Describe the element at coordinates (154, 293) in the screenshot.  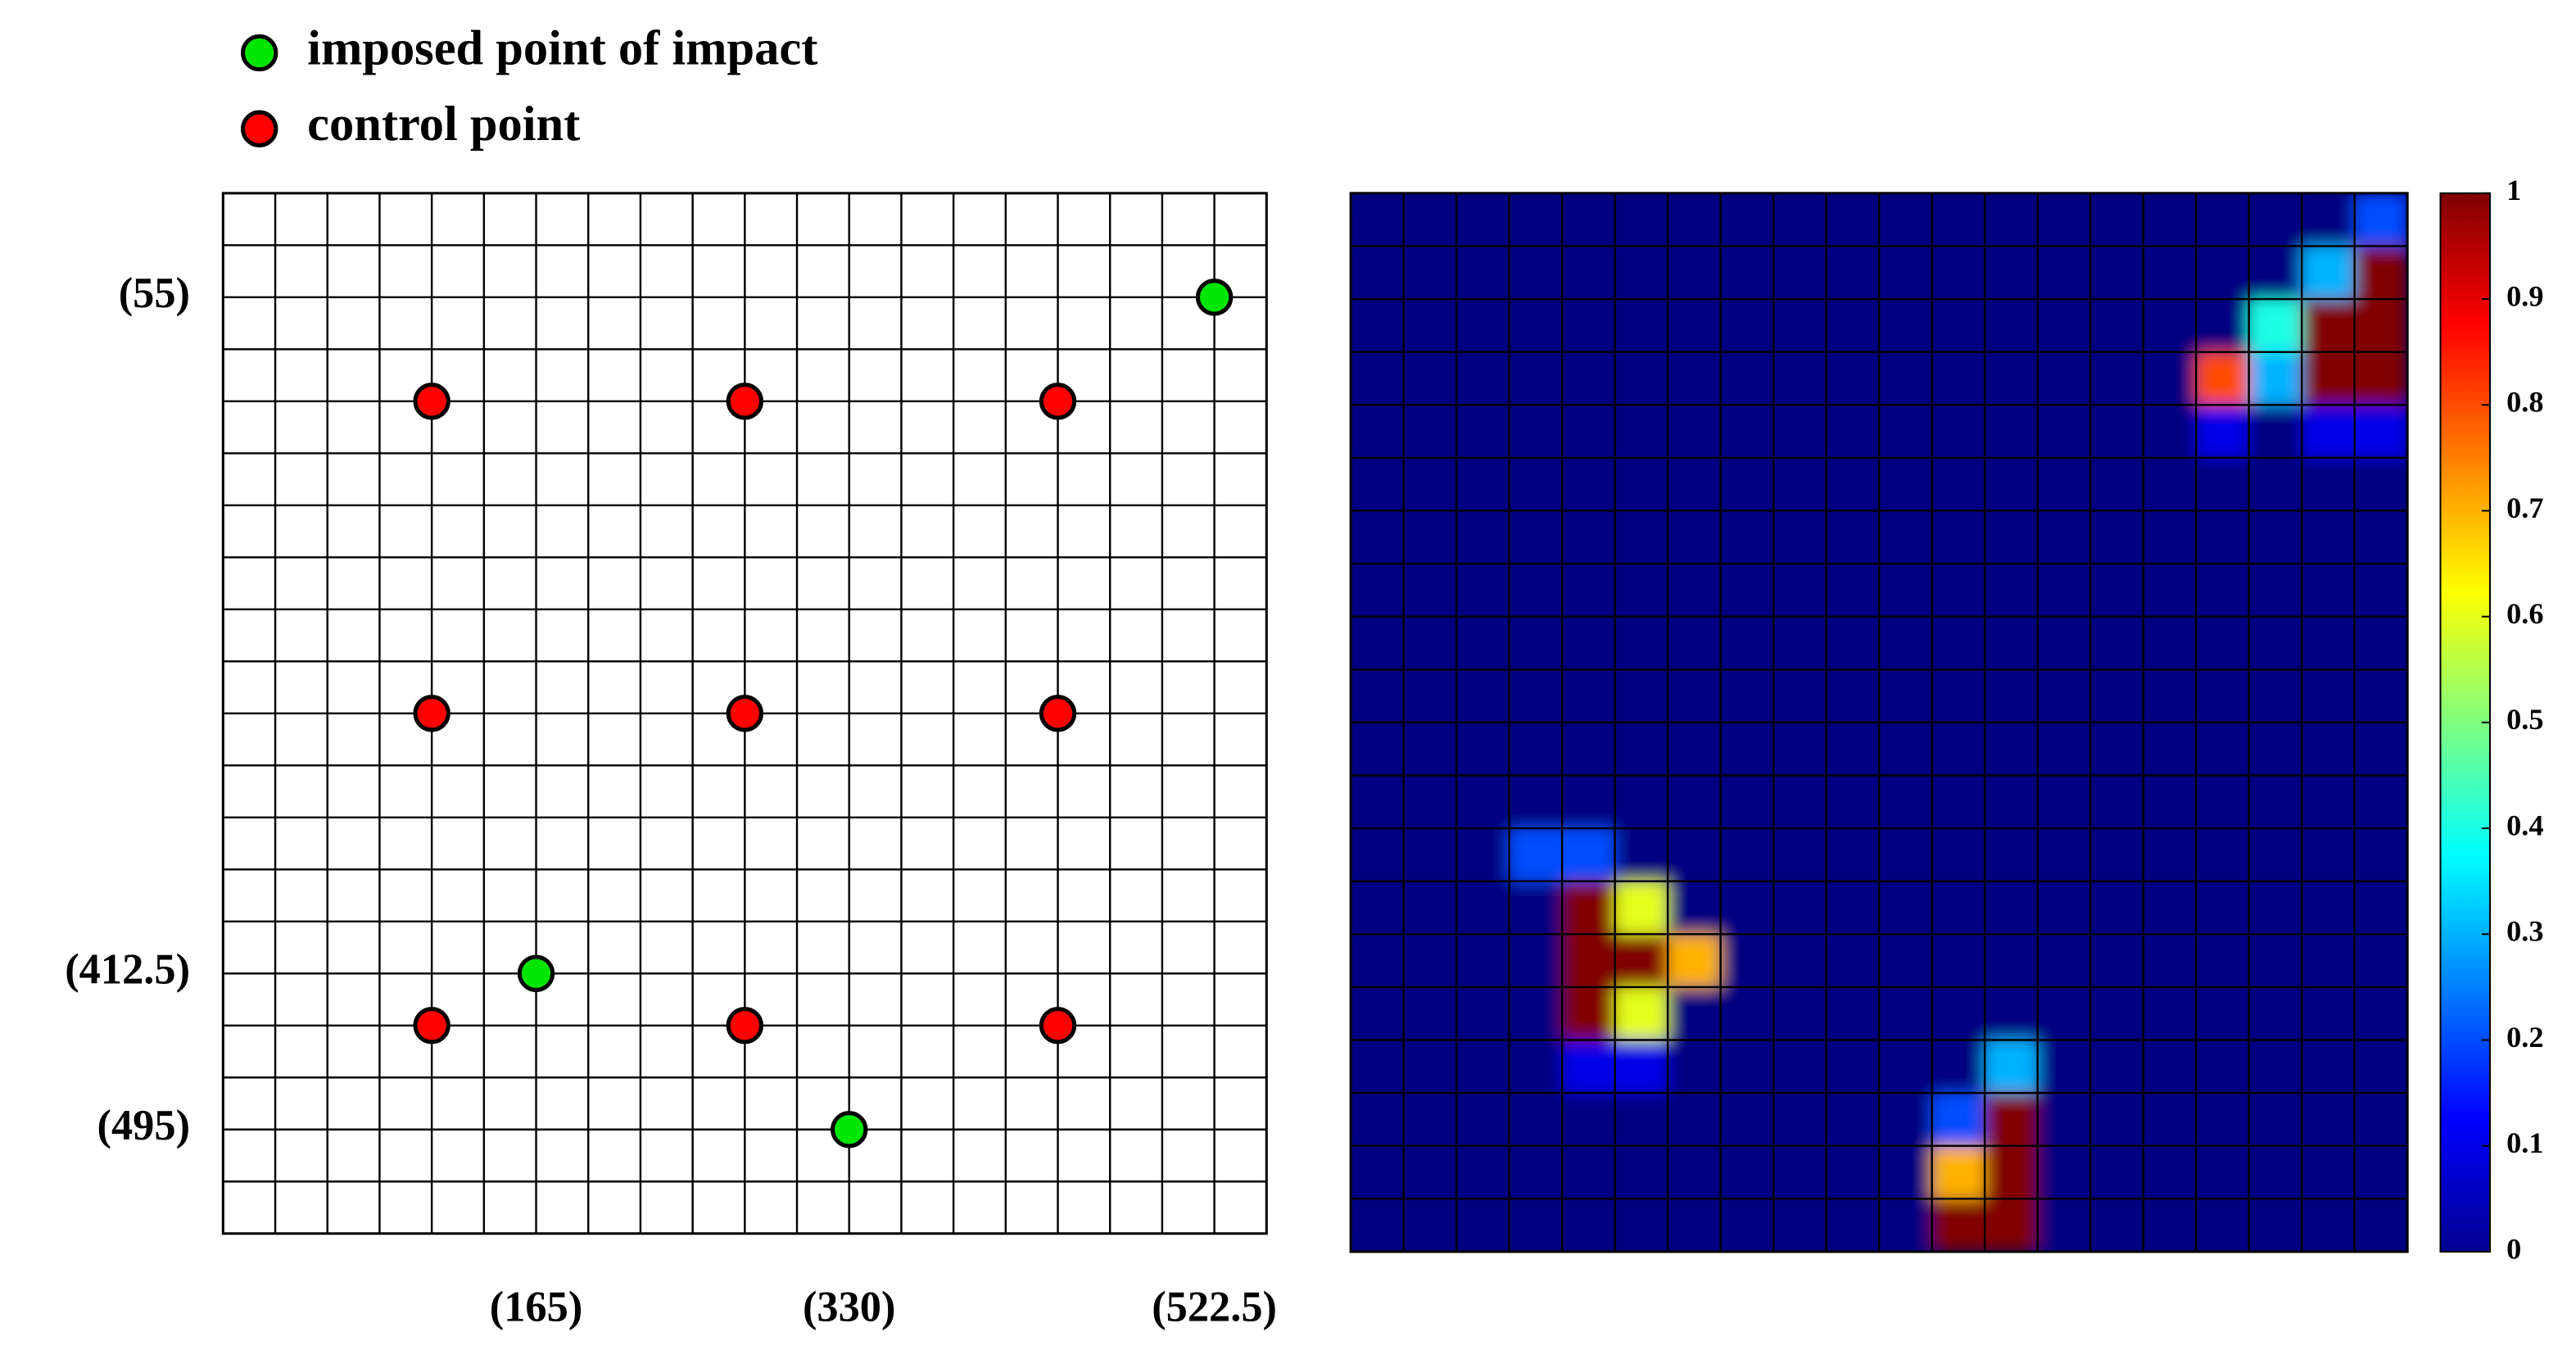
I see `y-tick-label: (55)` at that location.